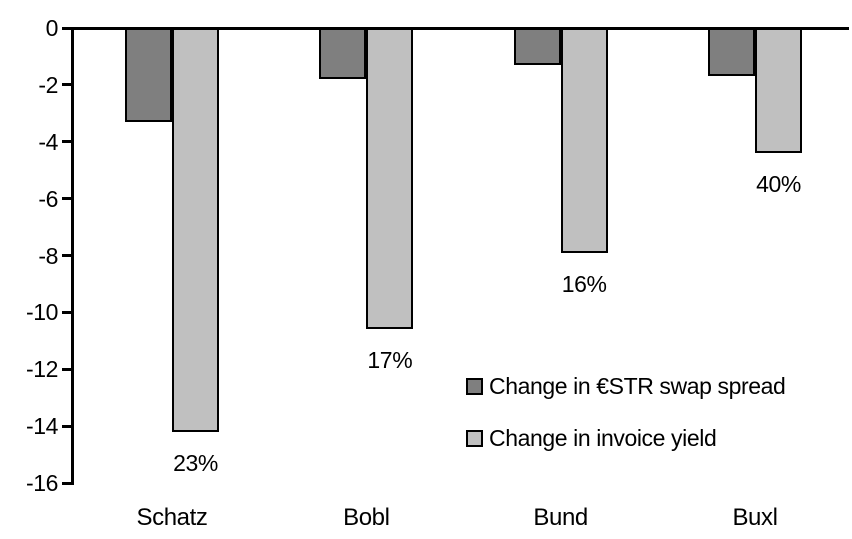 Image resolution: width=852 pixels, height=539 pixels. What do you see at coordinates (195, 462) in the screenshot?
I see `bar-value-label: 23%` at bounding box center [195, 462].